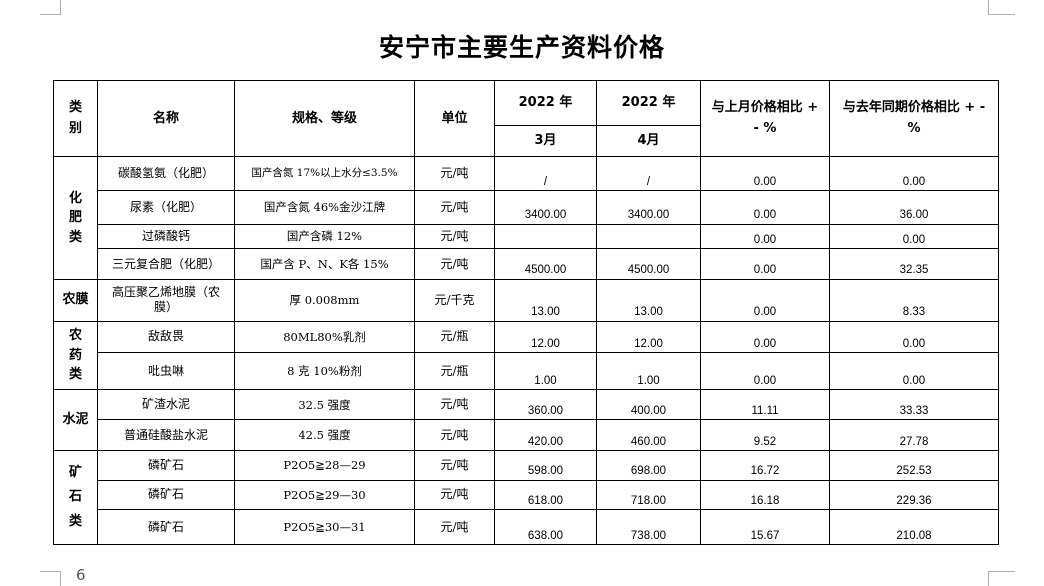 Image resolution: width=1044 pixels, height=586 pixels. Describe the element at coordinates (166, 207) in the screenshot. I see `cell-name: 尿素（化肥）` at that location.